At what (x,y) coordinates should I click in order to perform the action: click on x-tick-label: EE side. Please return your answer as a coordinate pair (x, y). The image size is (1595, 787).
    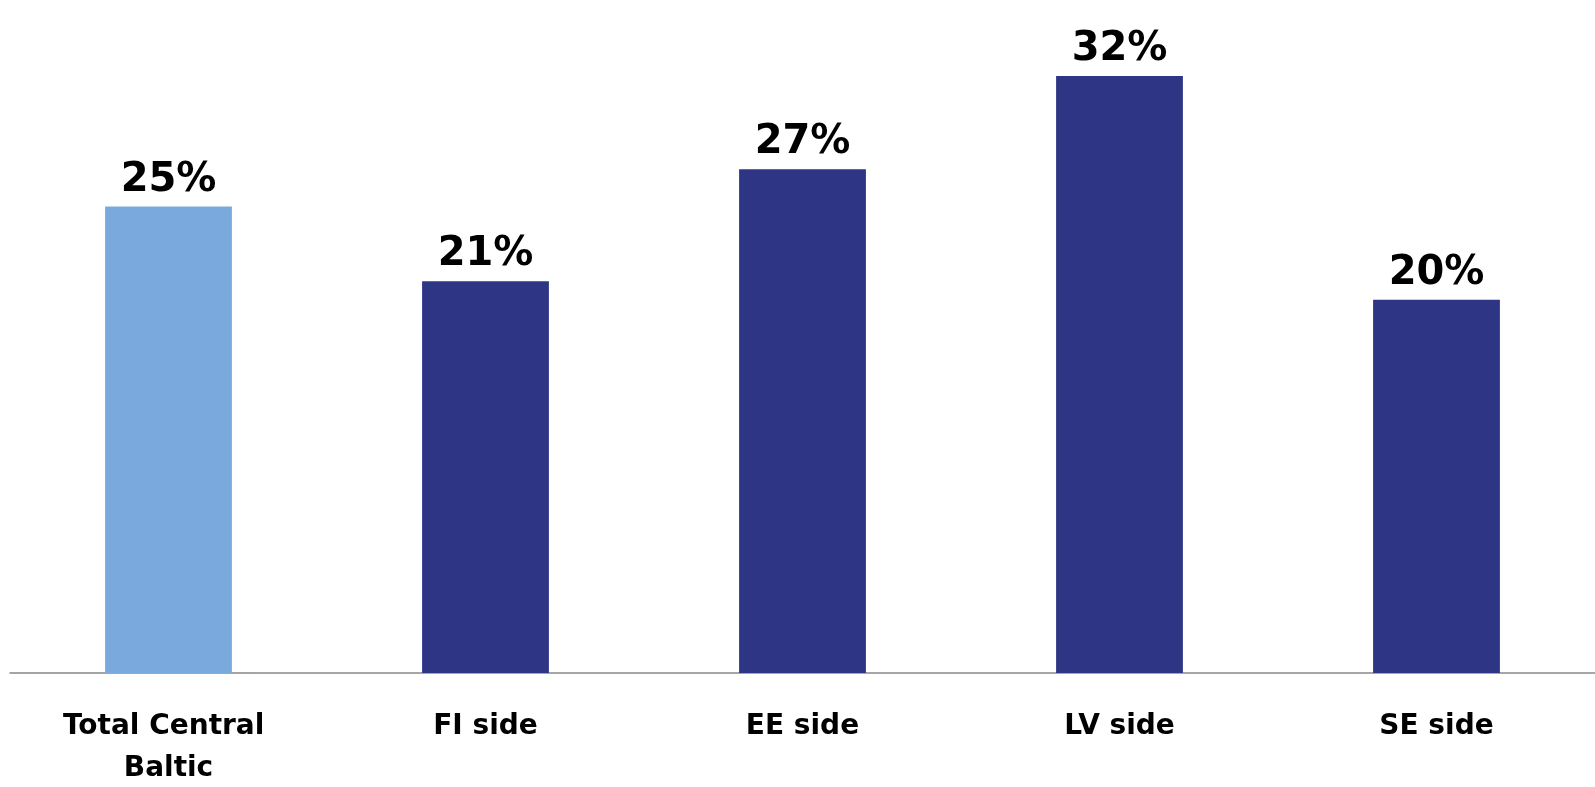
    Looking at the image, I should click on (802, 724).